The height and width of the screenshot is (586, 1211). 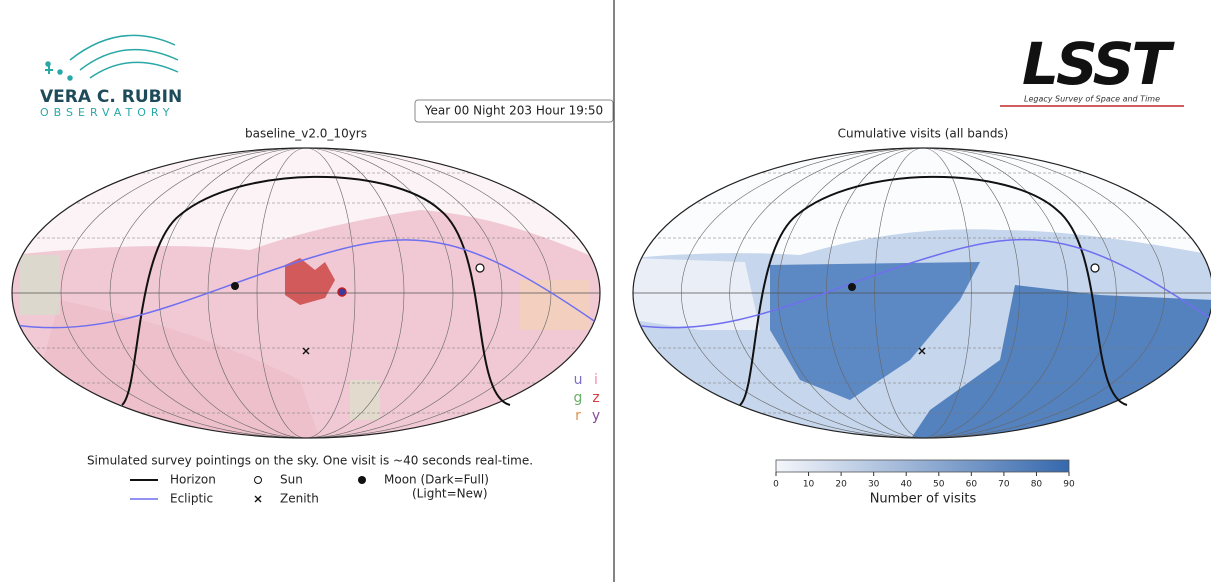 What do you see at coordinates (1069, 485) in the screenshot?
I see `colorbar-tick-label: 90` at bounding box center [1069, 485].